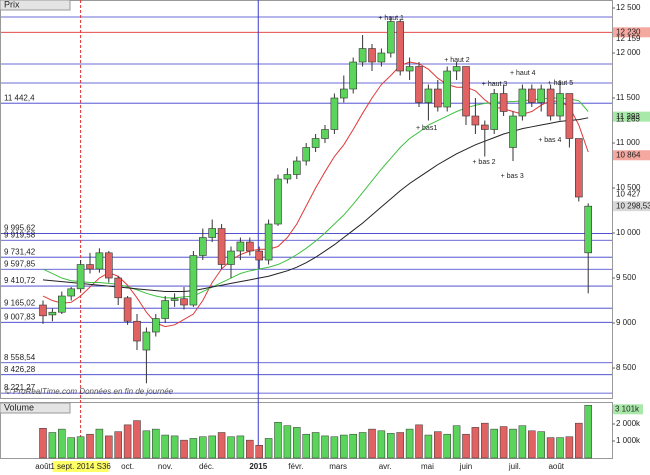 The image size is (650, 475). What do you see at coordinates (35, 5) in the screenshot?
I see `price-tab` at bounding box center [35, 5].